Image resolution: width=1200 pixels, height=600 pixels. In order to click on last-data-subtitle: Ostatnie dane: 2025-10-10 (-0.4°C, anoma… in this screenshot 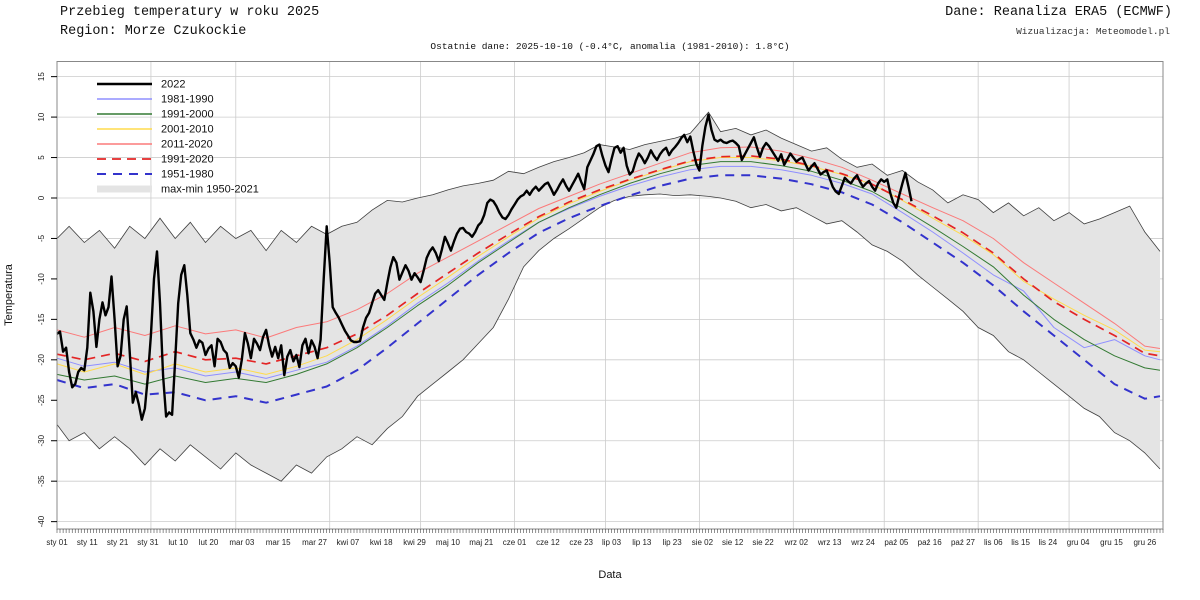, I will do `click(610, 46)`.